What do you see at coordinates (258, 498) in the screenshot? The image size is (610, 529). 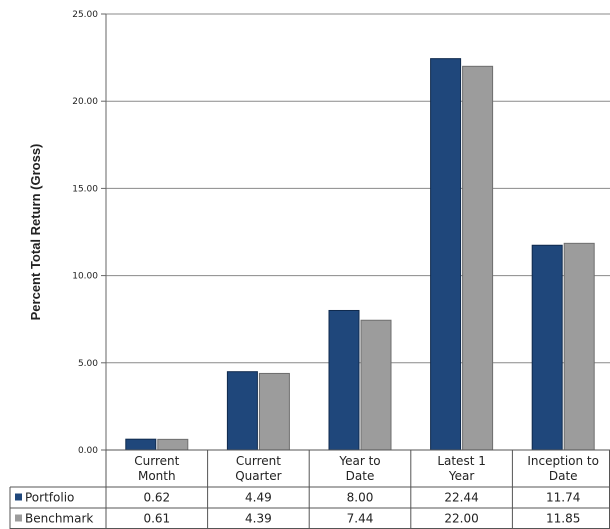 I see `data-label: 4.49` at bounding box center [258, 498].